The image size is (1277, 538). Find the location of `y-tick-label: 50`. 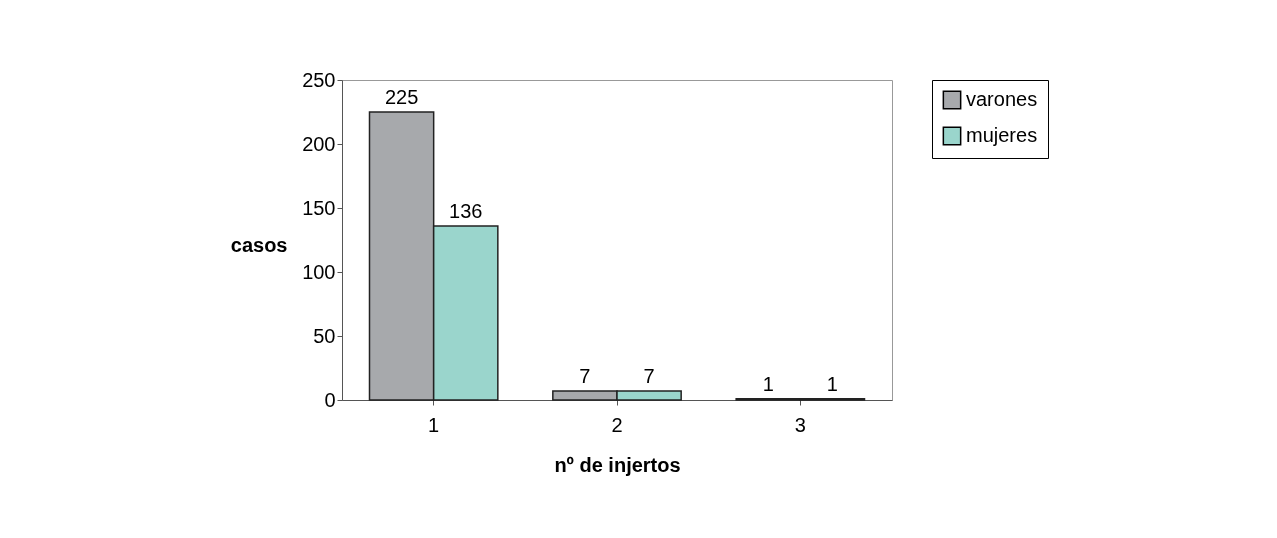

y-tick-label: 50 is located at coordinates (324, 335).